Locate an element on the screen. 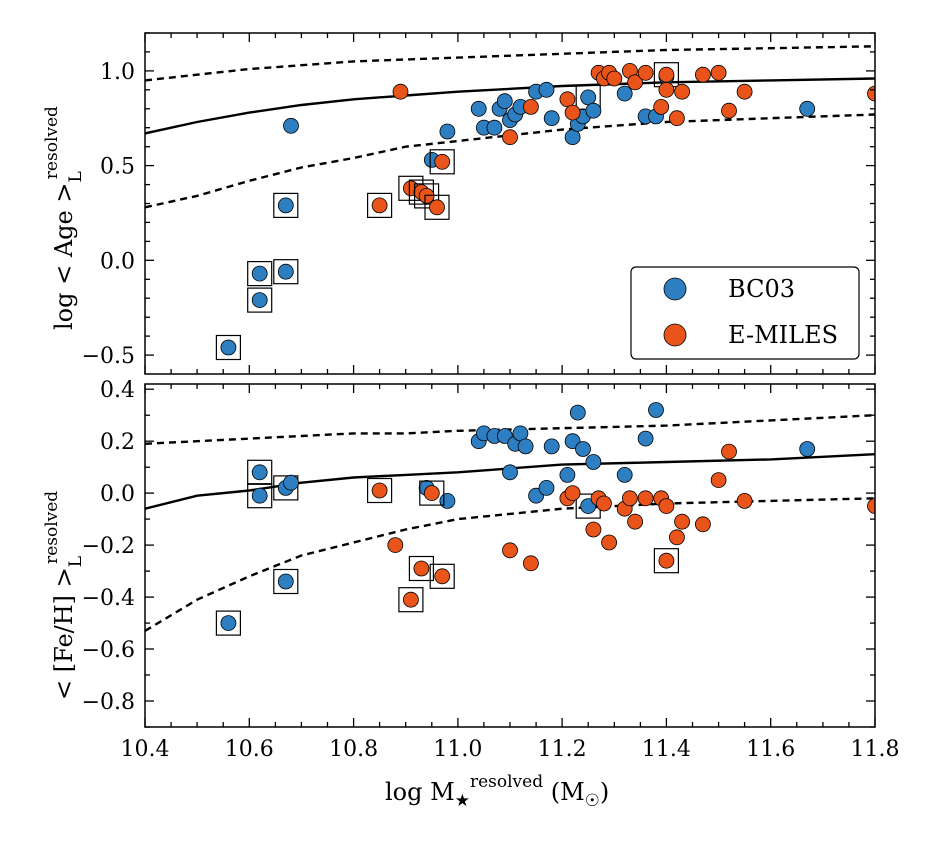 This screenshot has width=931, height=848. age-upper-dashed-line is located at coordinates (510, 63).